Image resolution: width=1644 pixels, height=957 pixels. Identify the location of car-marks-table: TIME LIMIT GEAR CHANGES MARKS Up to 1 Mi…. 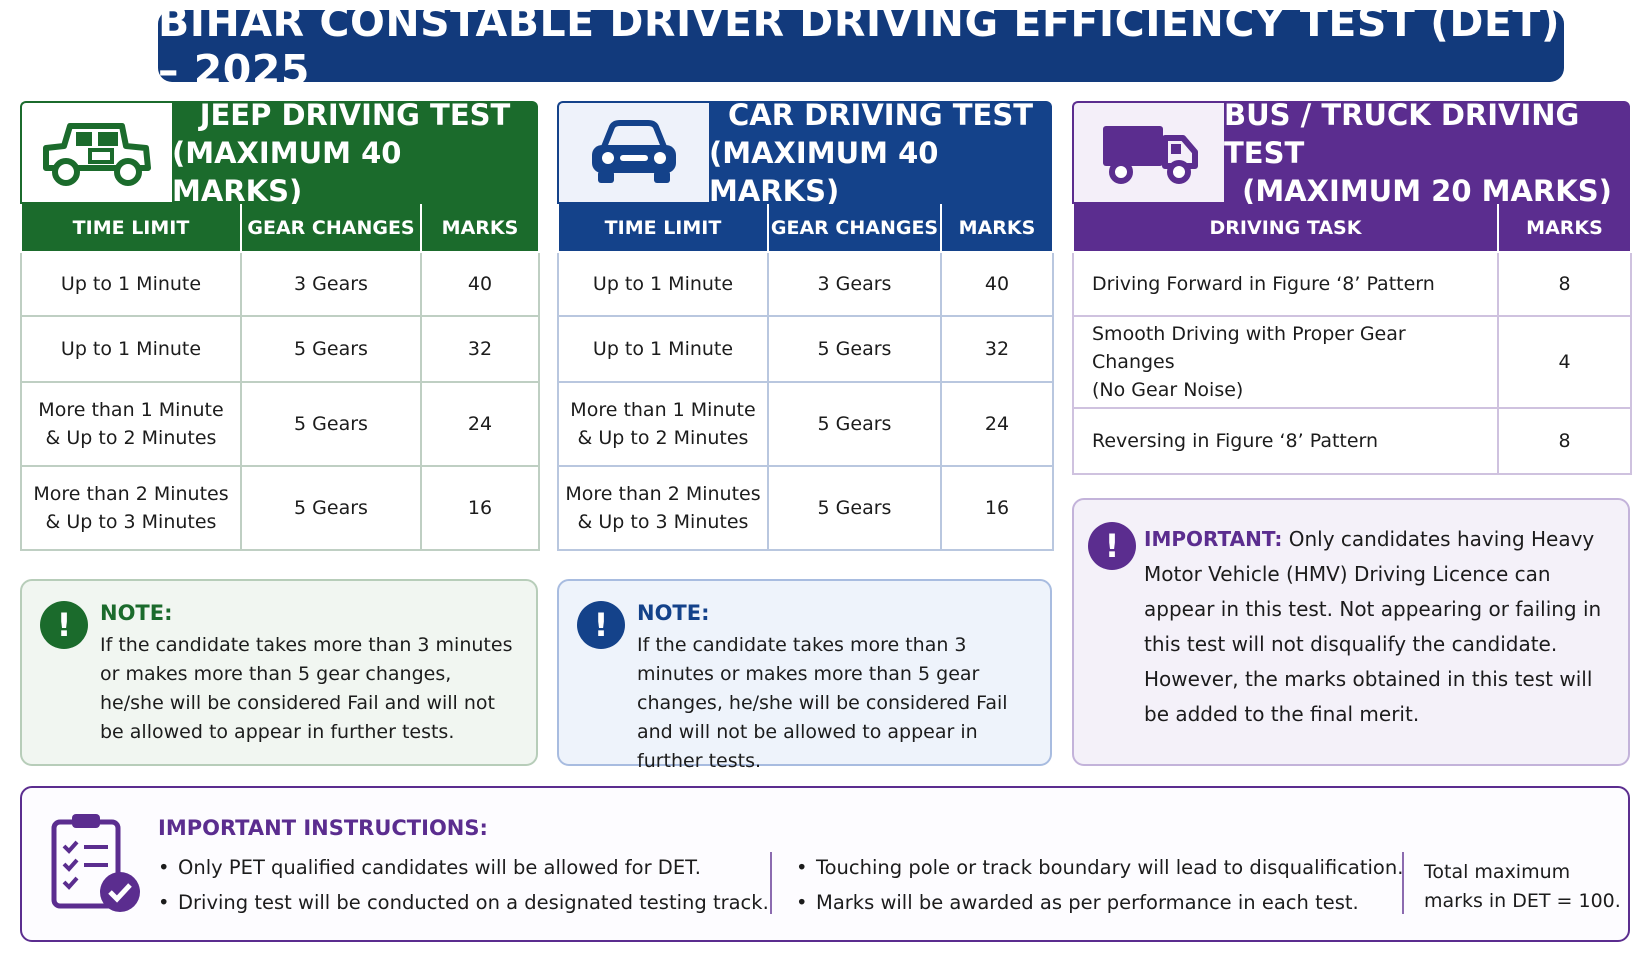
(805, 377).